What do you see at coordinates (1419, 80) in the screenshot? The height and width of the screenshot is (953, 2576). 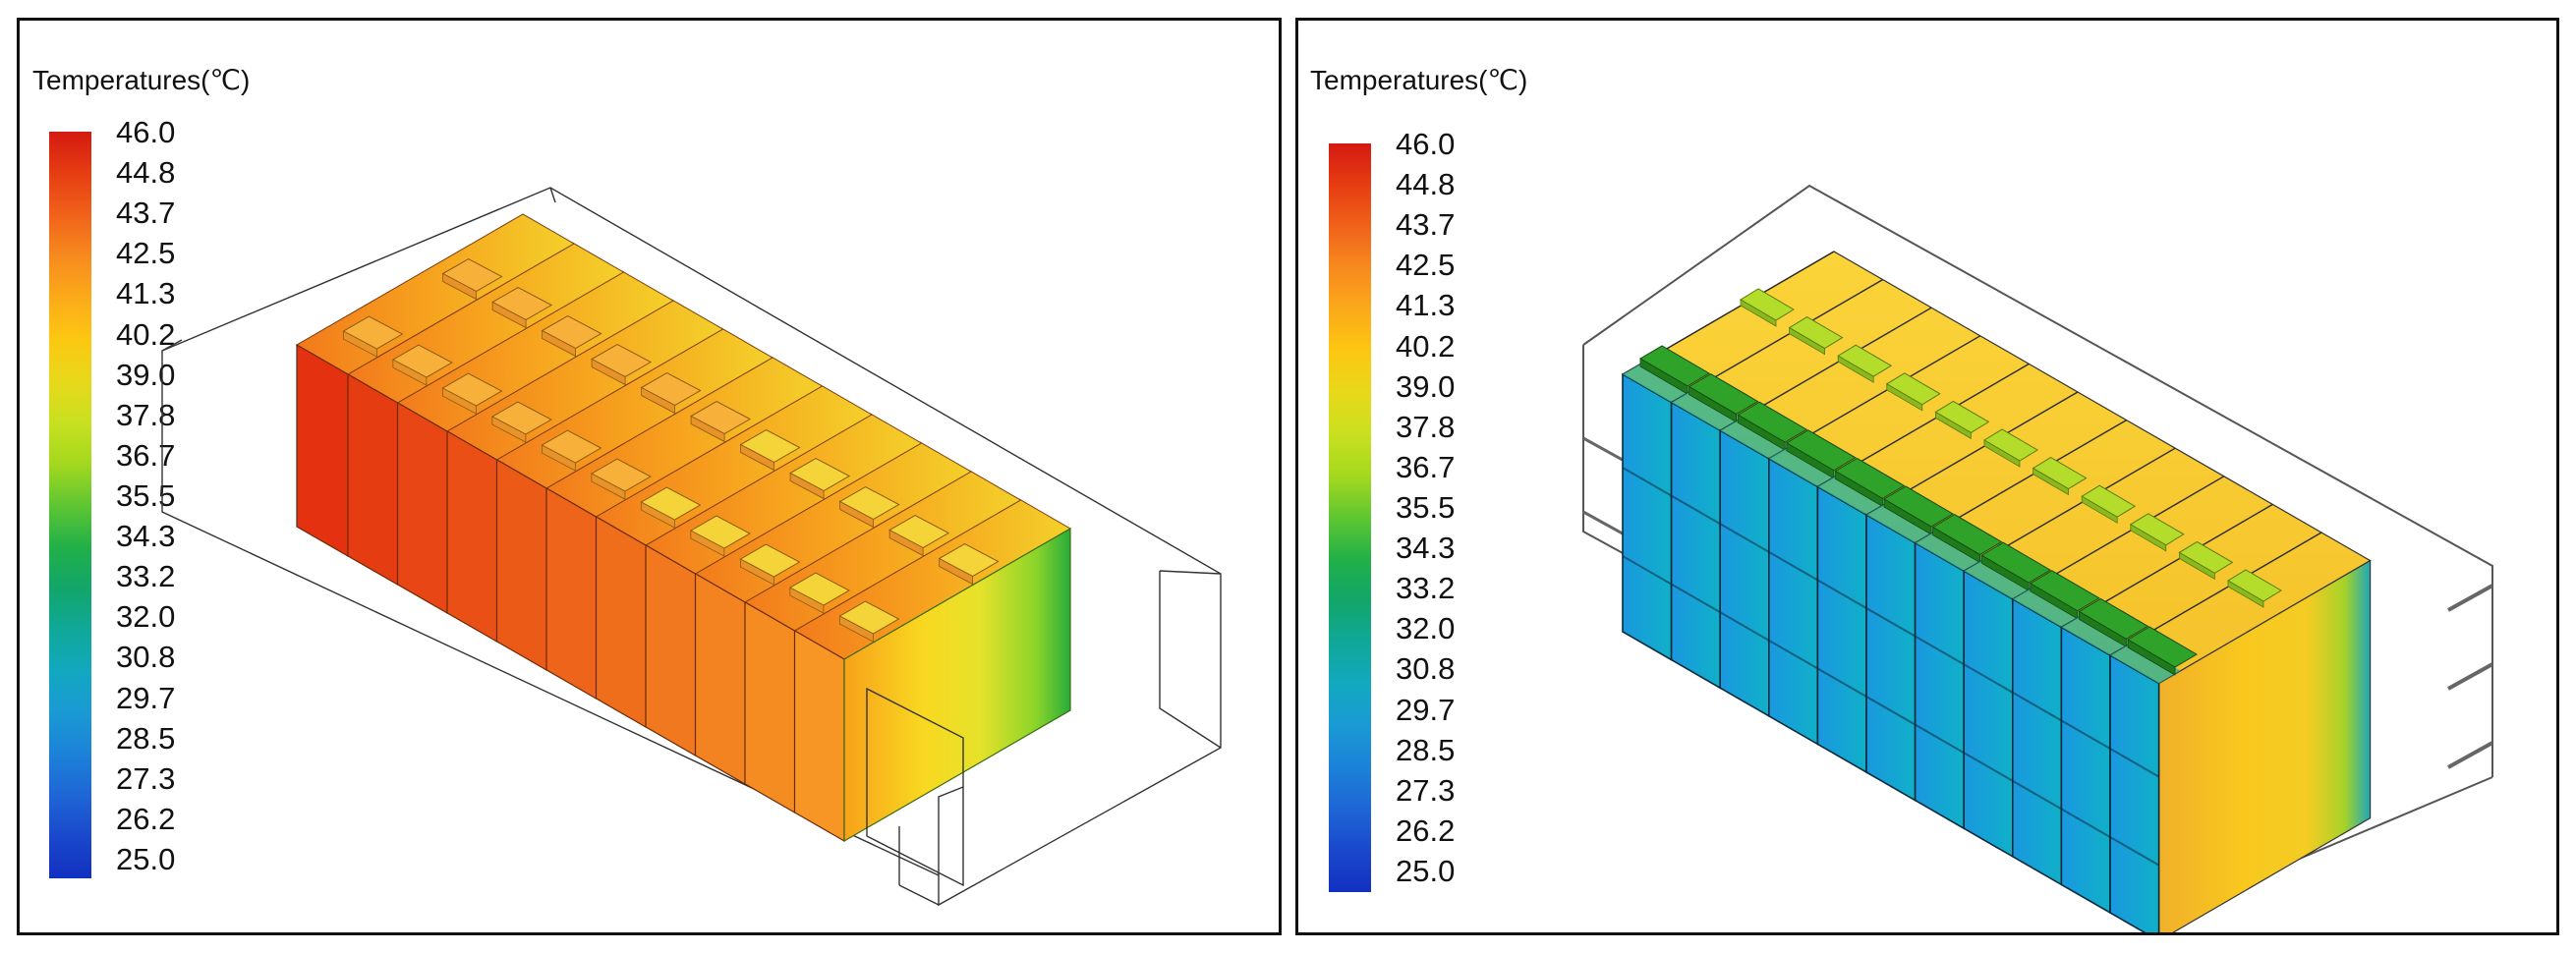 I see `legend-title: Temperatures(℃)` at bounding box center [1419, 80].